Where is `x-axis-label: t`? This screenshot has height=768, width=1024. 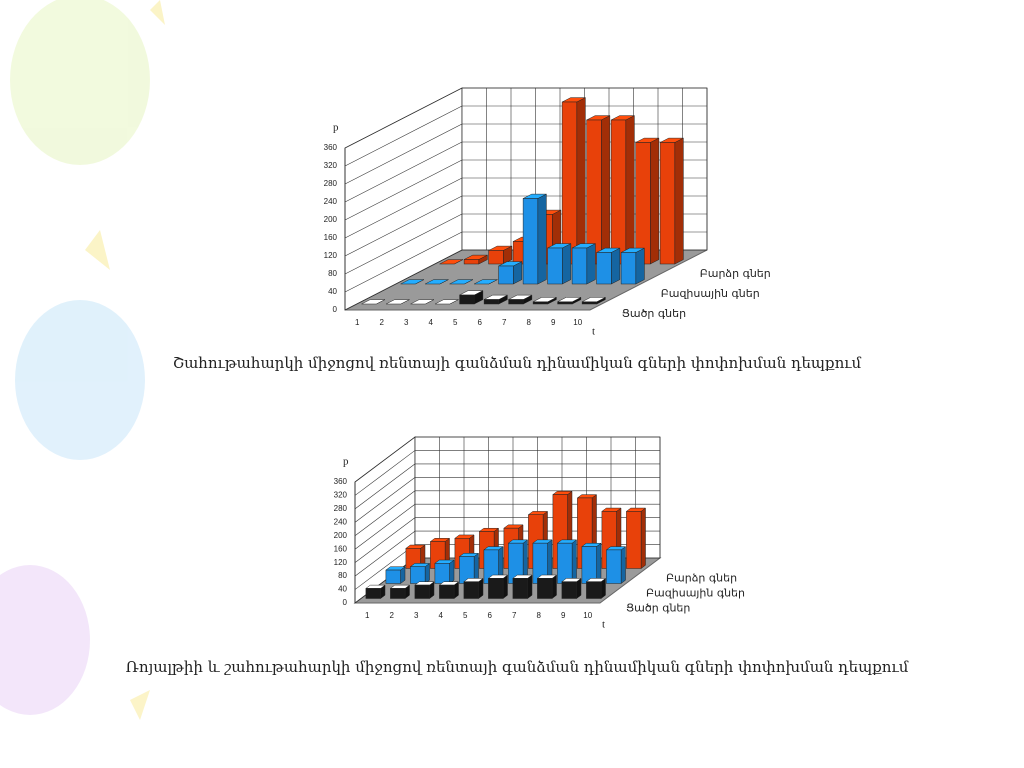
x-axis-label: t is located at coordinates (603, 625).